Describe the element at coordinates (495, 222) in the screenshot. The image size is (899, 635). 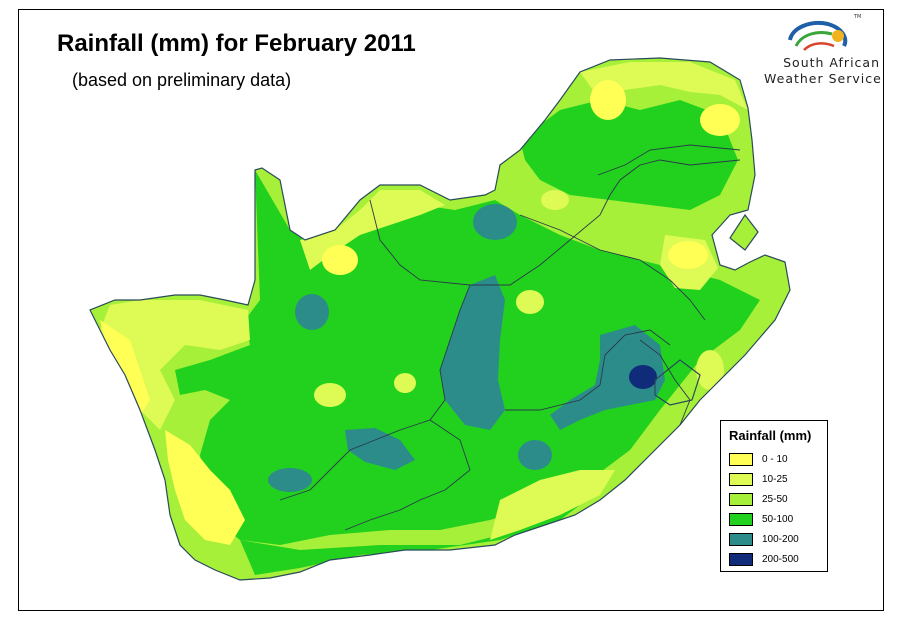
I see `zone-100-200-north` at that location.